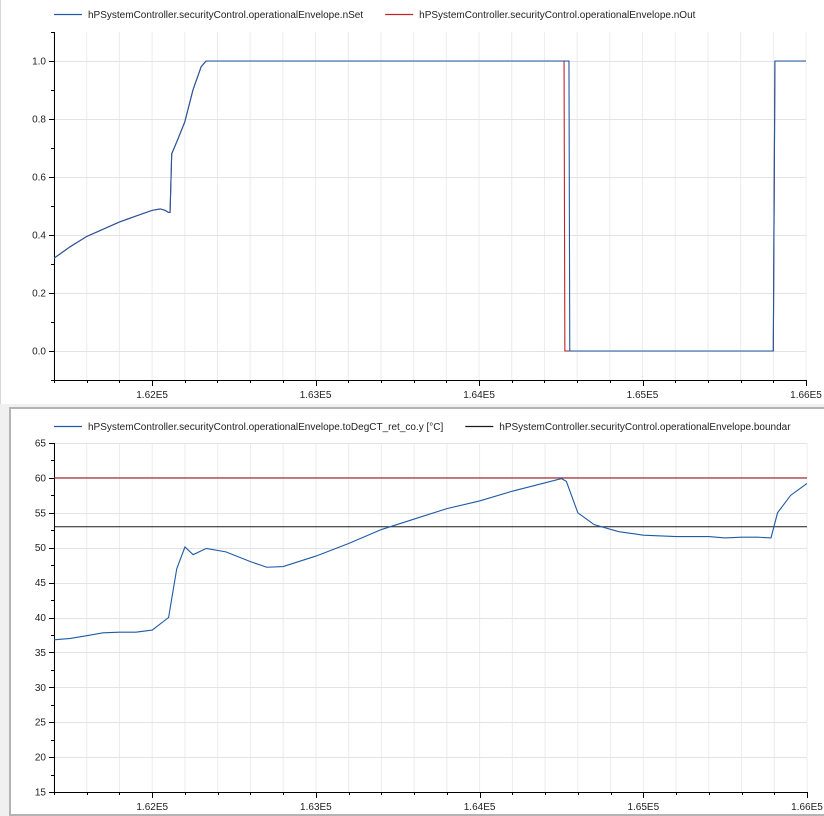 The width and height of the screenshot is (824, 816). Describe the element at coordinates (39, 294) in the screenshot. I see `y-tick-label: 0.2` at that location.